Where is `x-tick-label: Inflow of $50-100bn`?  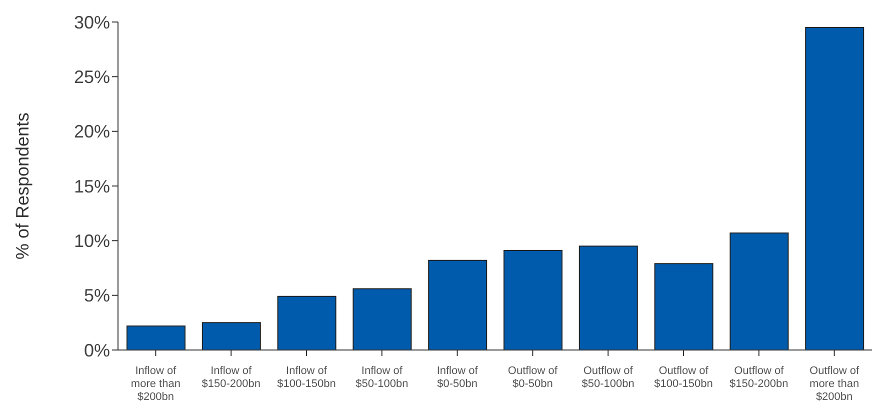
x-tick-label: Inflow of $50-100bn is located at coordinates (382, 377).